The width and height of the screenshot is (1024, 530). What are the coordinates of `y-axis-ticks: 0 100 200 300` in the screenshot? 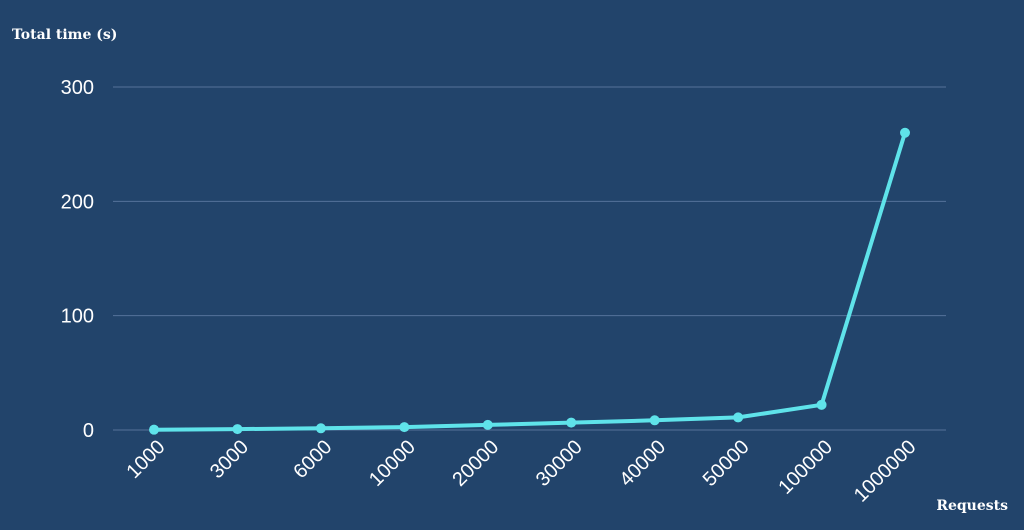 It's located at (77, 259).